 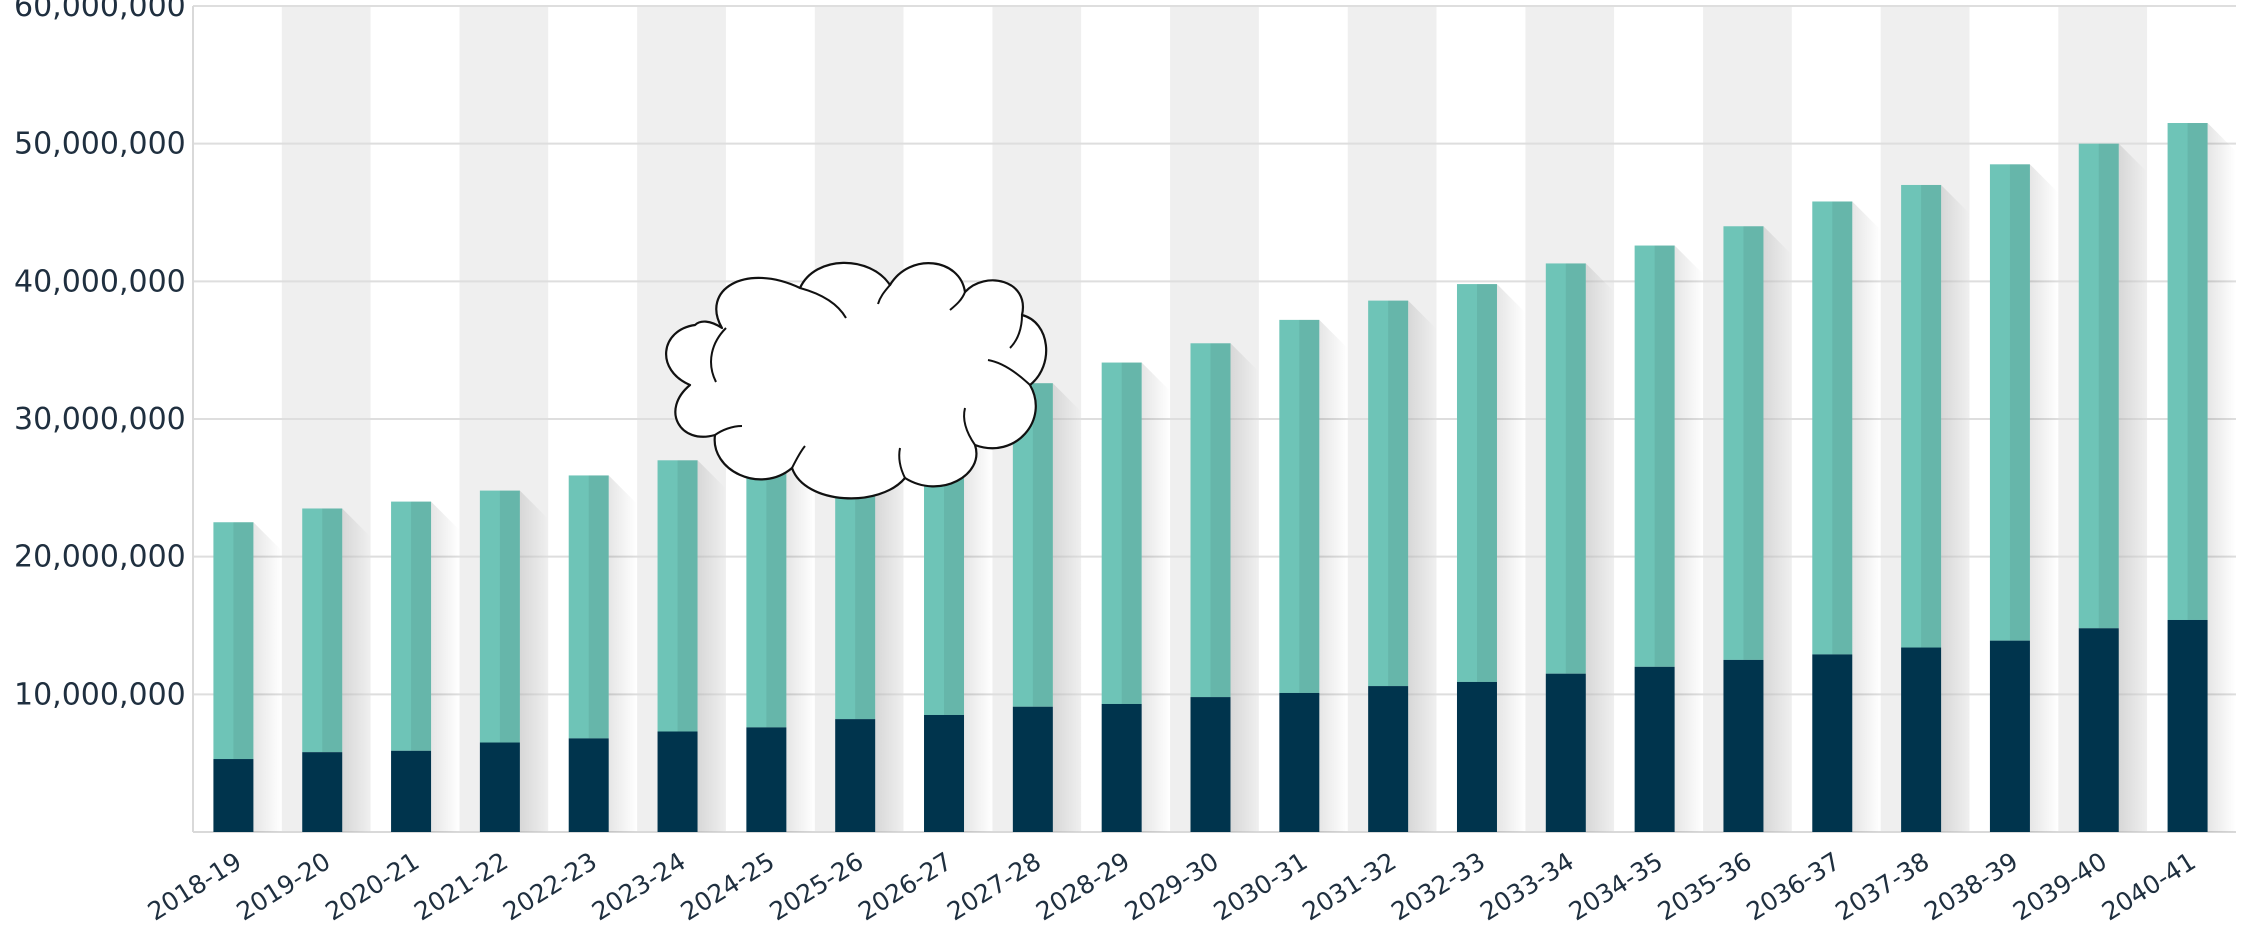 I want to click on x-tick-label: 2034-35, so click(x=1616, y=886).